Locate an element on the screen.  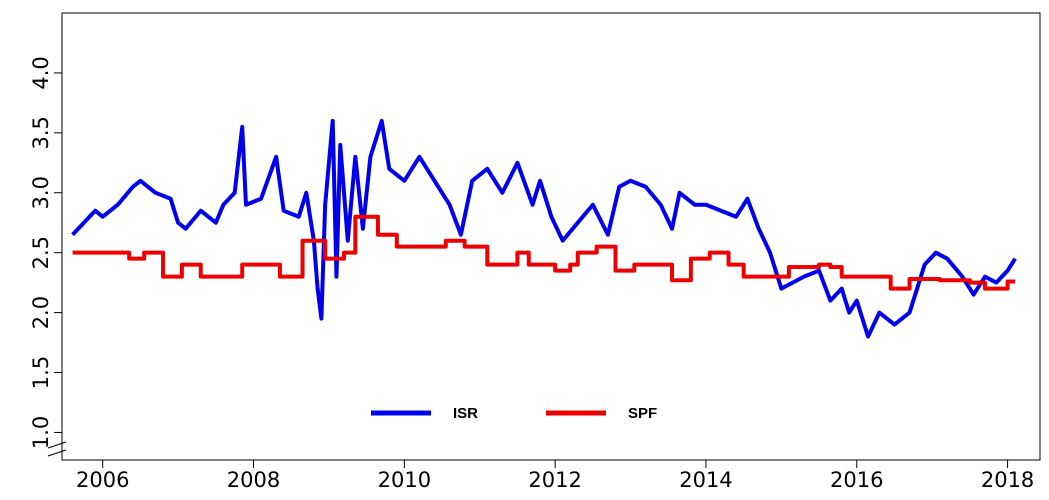
legend-label: SPF is located at coordinates (642, 413).